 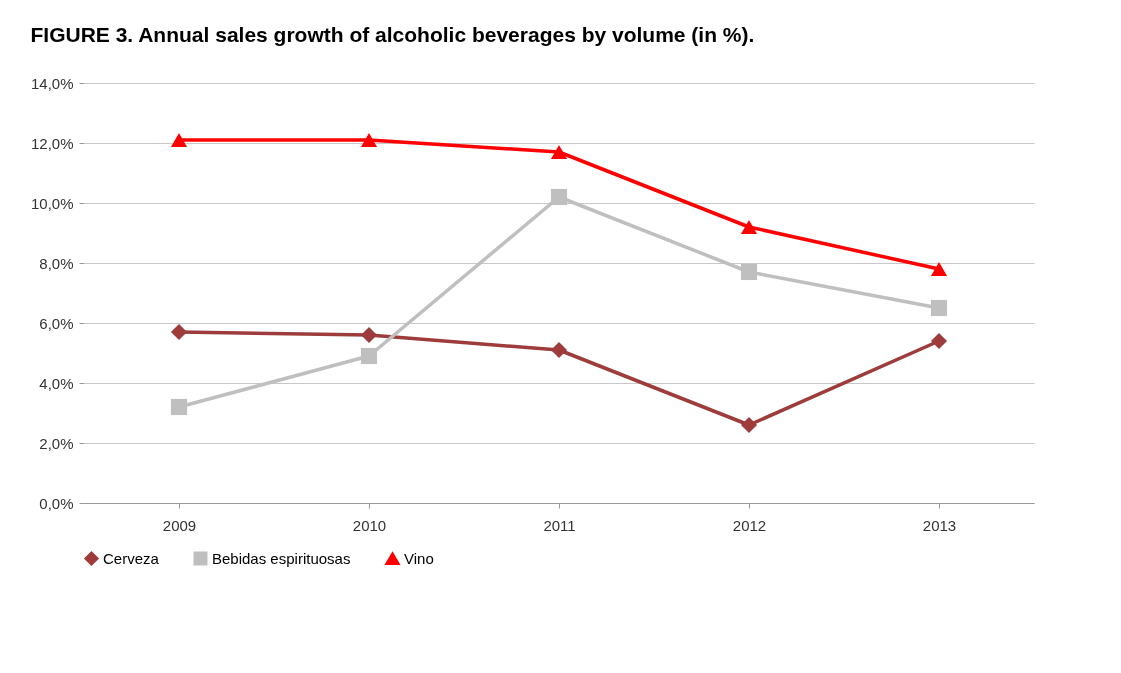 What do you see at coordinates (56, 383) in the screenshot?
I see `y-tick-label: 4,0%` at bounding box center [56, 383].